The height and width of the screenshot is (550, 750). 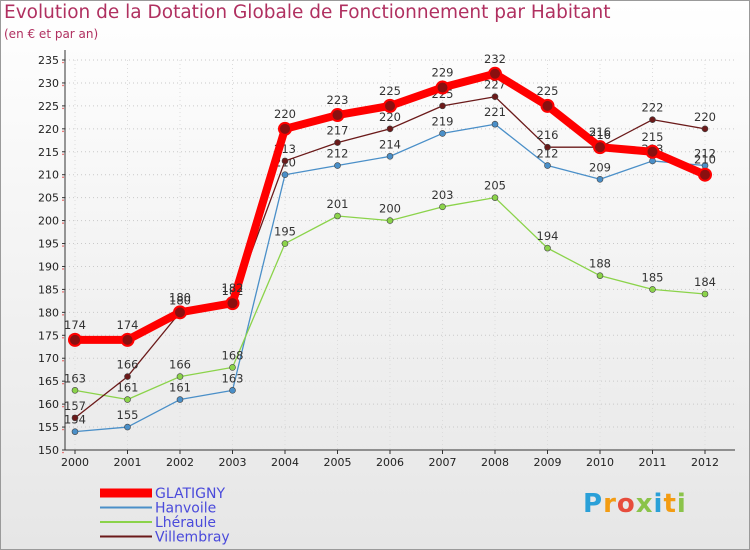 I want to click on x-tick-label: 2009, so click(x=548, y=462).